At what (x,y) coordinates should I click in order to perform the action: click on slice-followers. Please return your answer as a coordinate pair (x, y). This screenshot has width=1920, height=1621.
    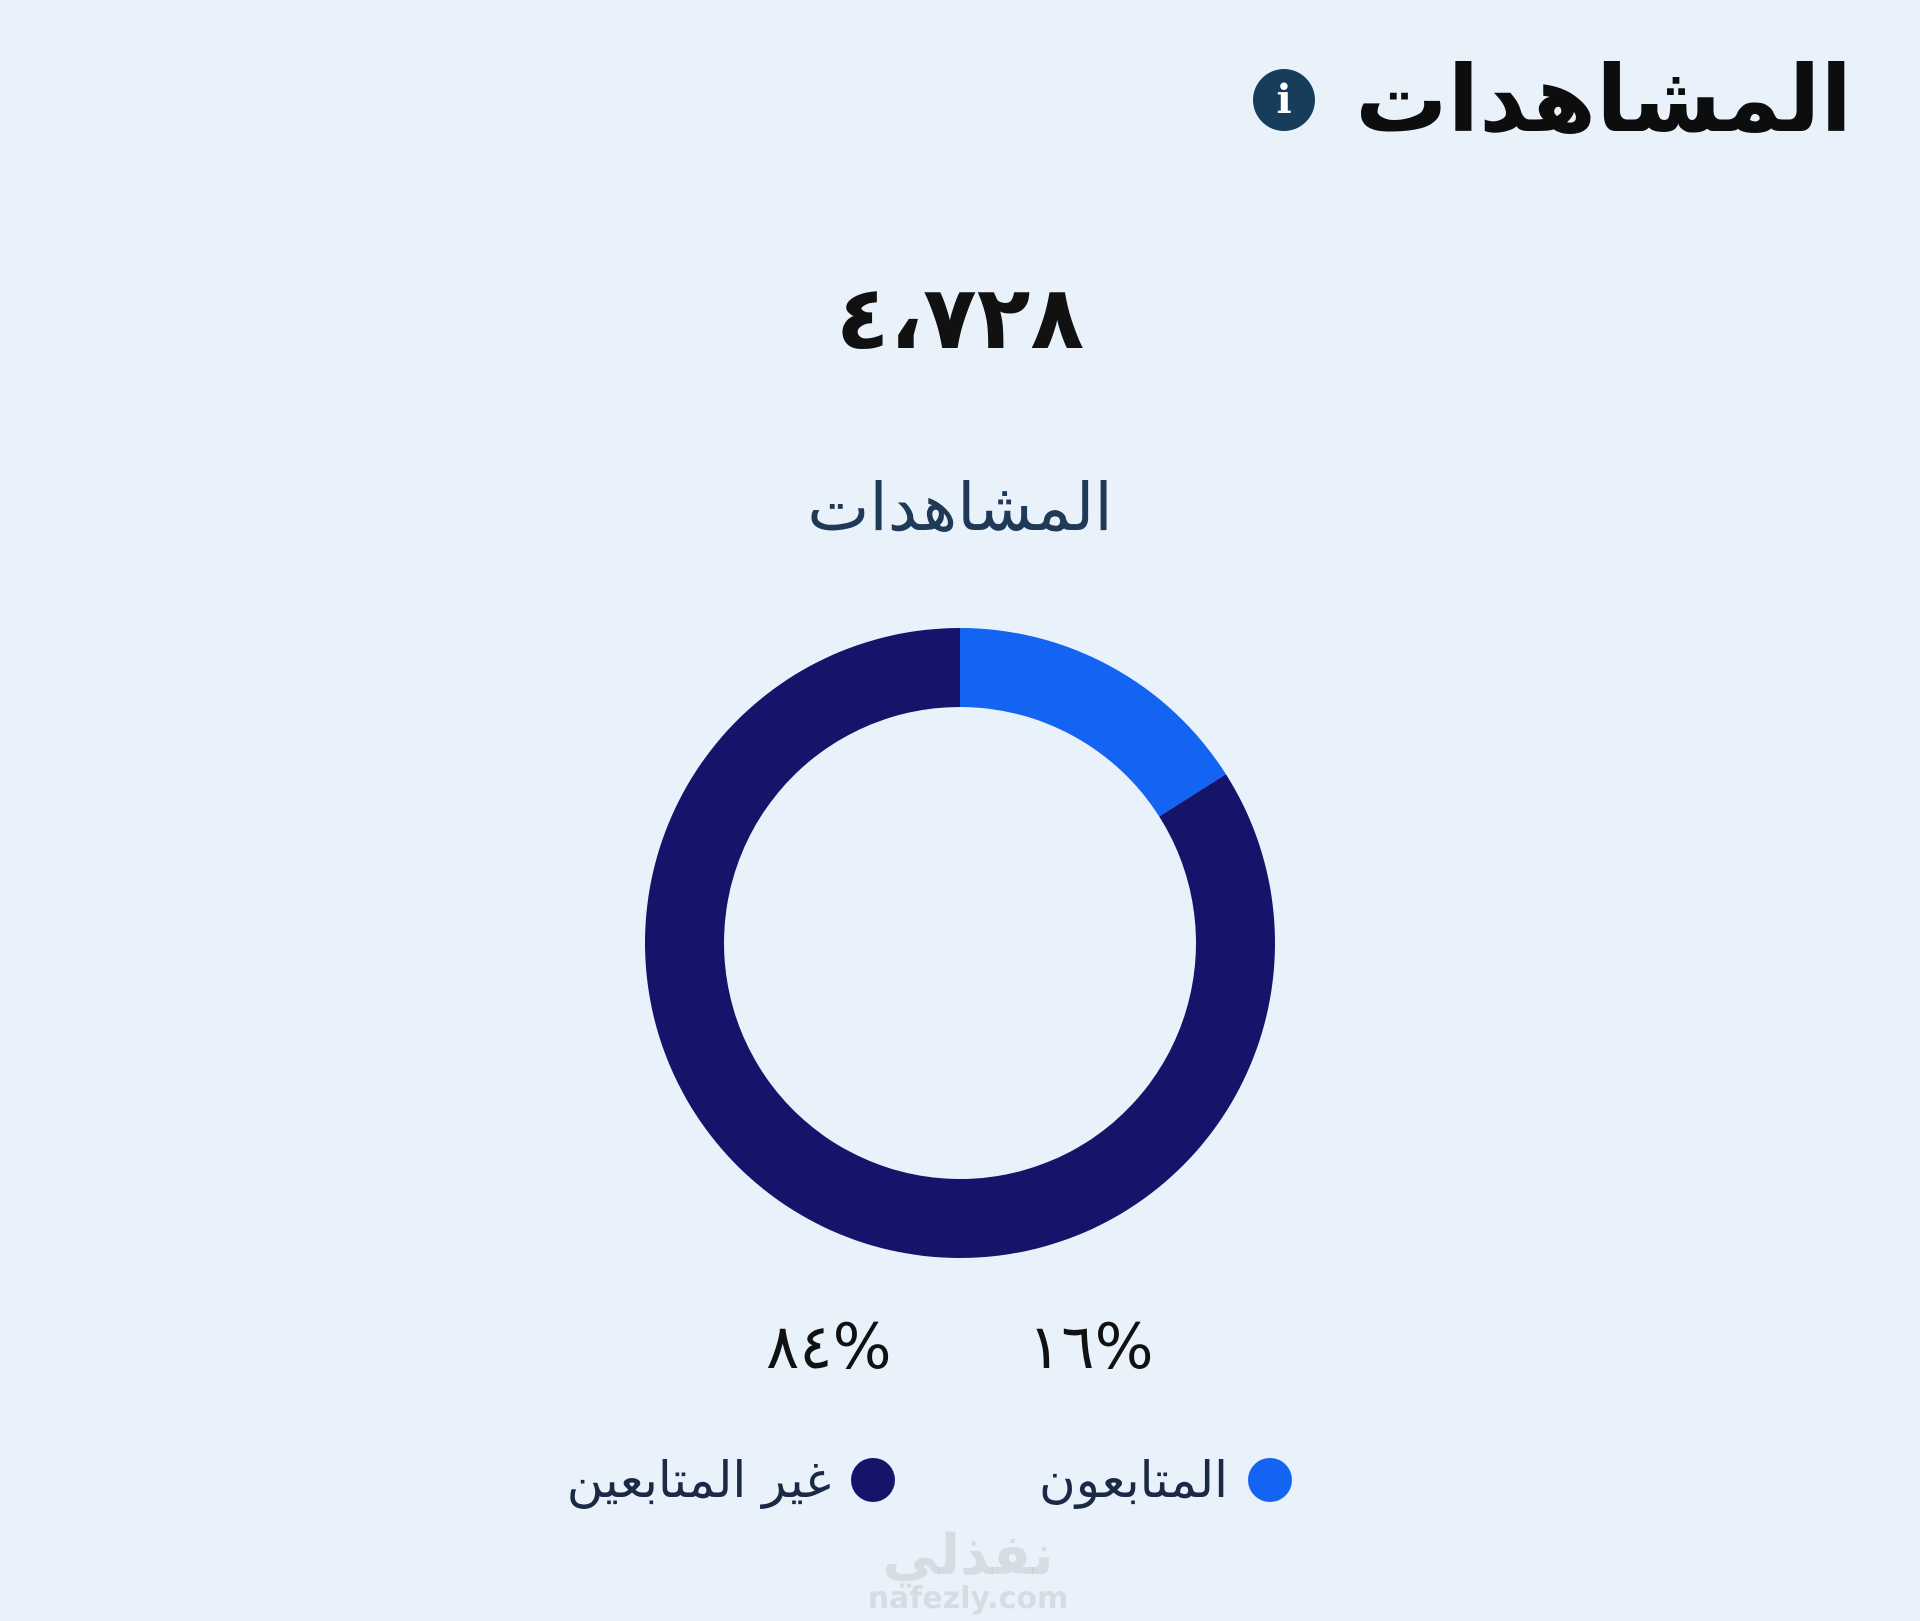
    Looking at the image, I should click on (1093, 722).